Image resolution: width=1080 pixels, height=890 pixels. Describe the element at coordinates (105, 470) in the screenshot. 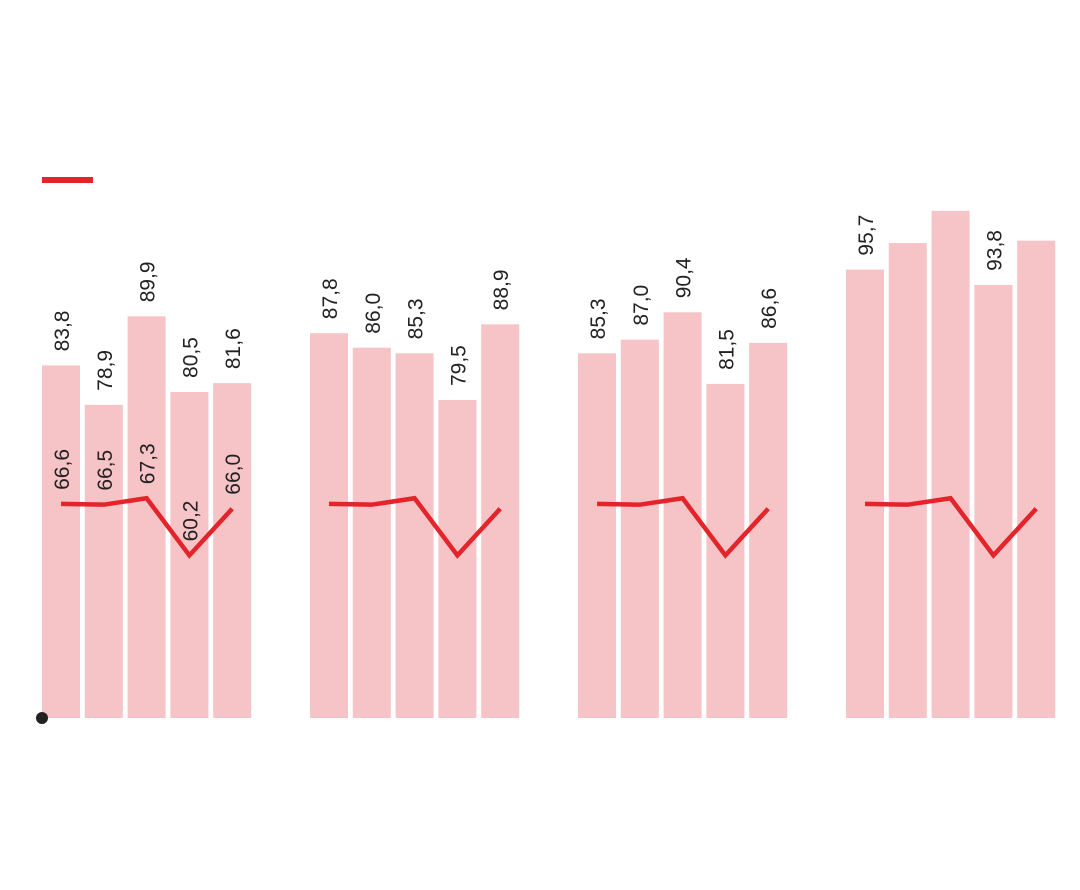

I see `line-label-g1-2: 66,5` at that location.